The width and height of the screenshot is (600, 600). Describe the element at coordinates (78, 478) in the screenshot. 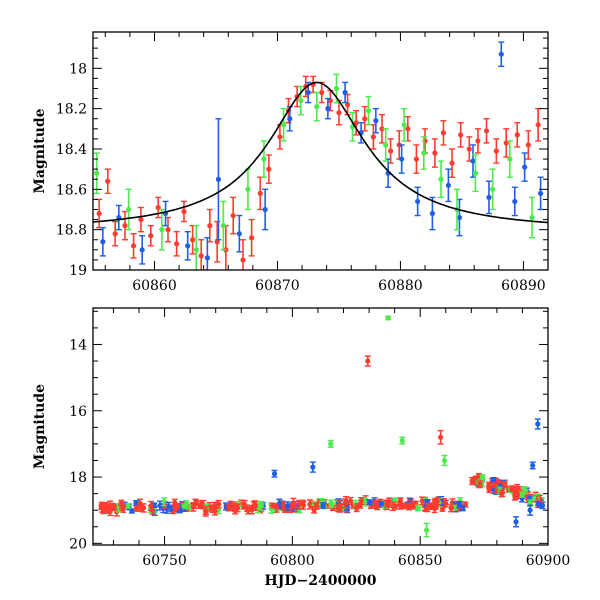

I see `y-tick-label: 18` at that location.